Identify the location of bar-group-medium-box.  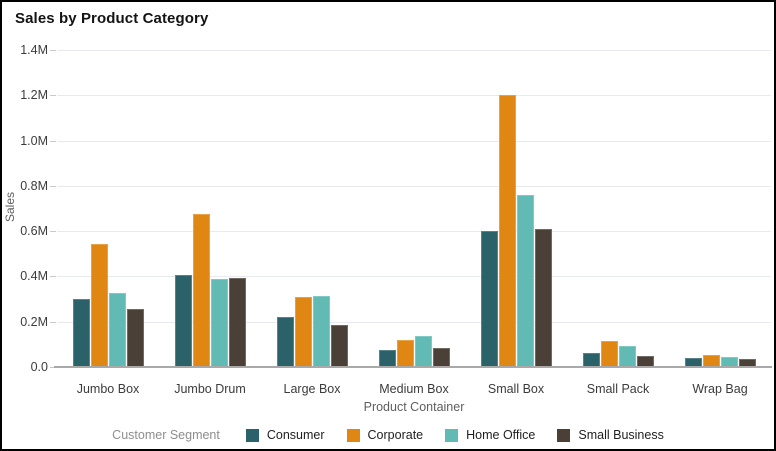
(414, 208).